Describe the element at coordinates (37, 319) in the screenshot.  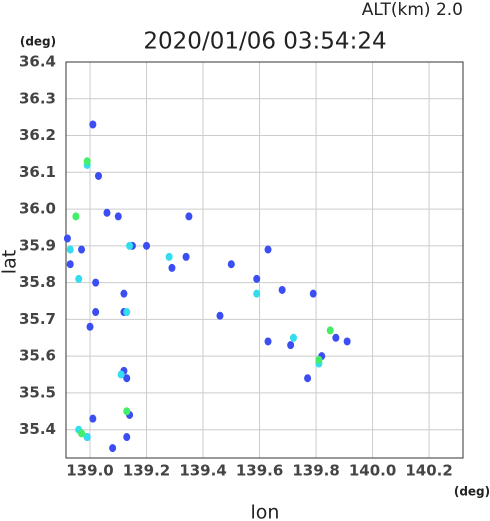
I see `y-tick-label: 35.7` at that location.